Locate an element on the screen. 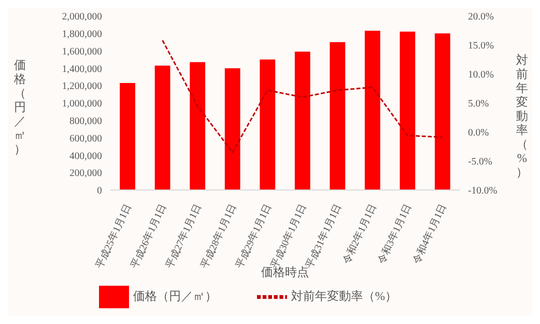 This screenshot has width=540, height=324. y2-tick-label: -10.0% is located at coordinates (483, 191).